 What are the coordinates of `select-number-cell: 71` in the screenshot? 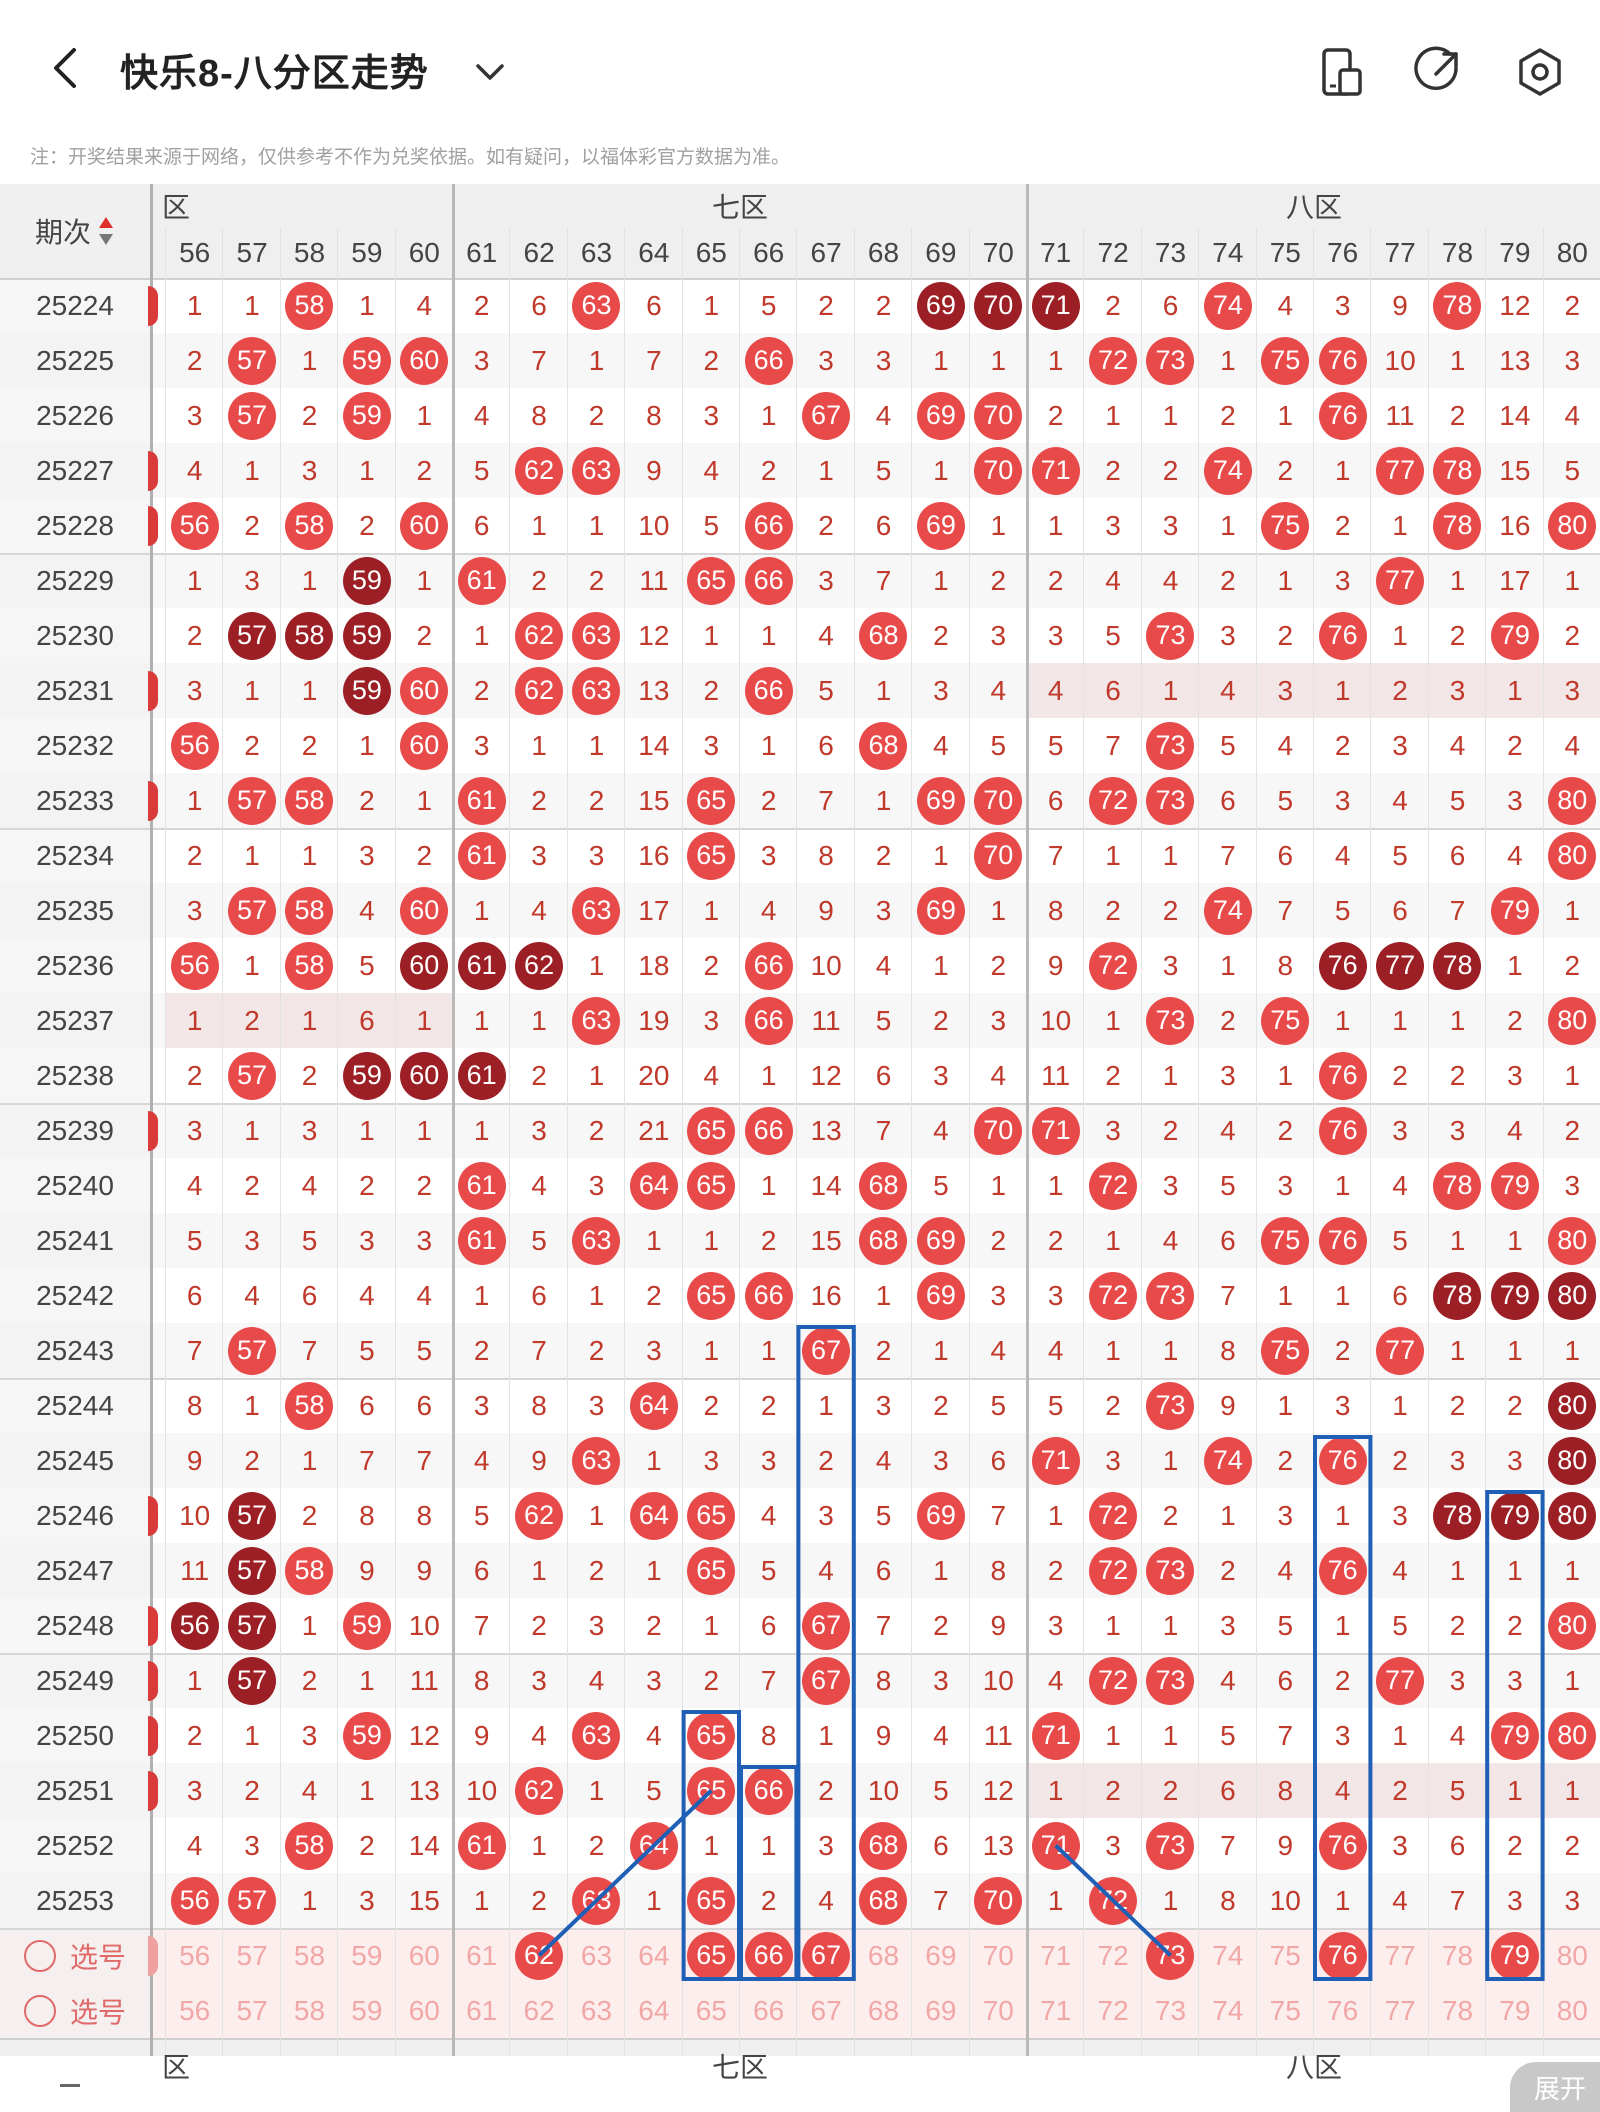 It's located at (1055, 2010).